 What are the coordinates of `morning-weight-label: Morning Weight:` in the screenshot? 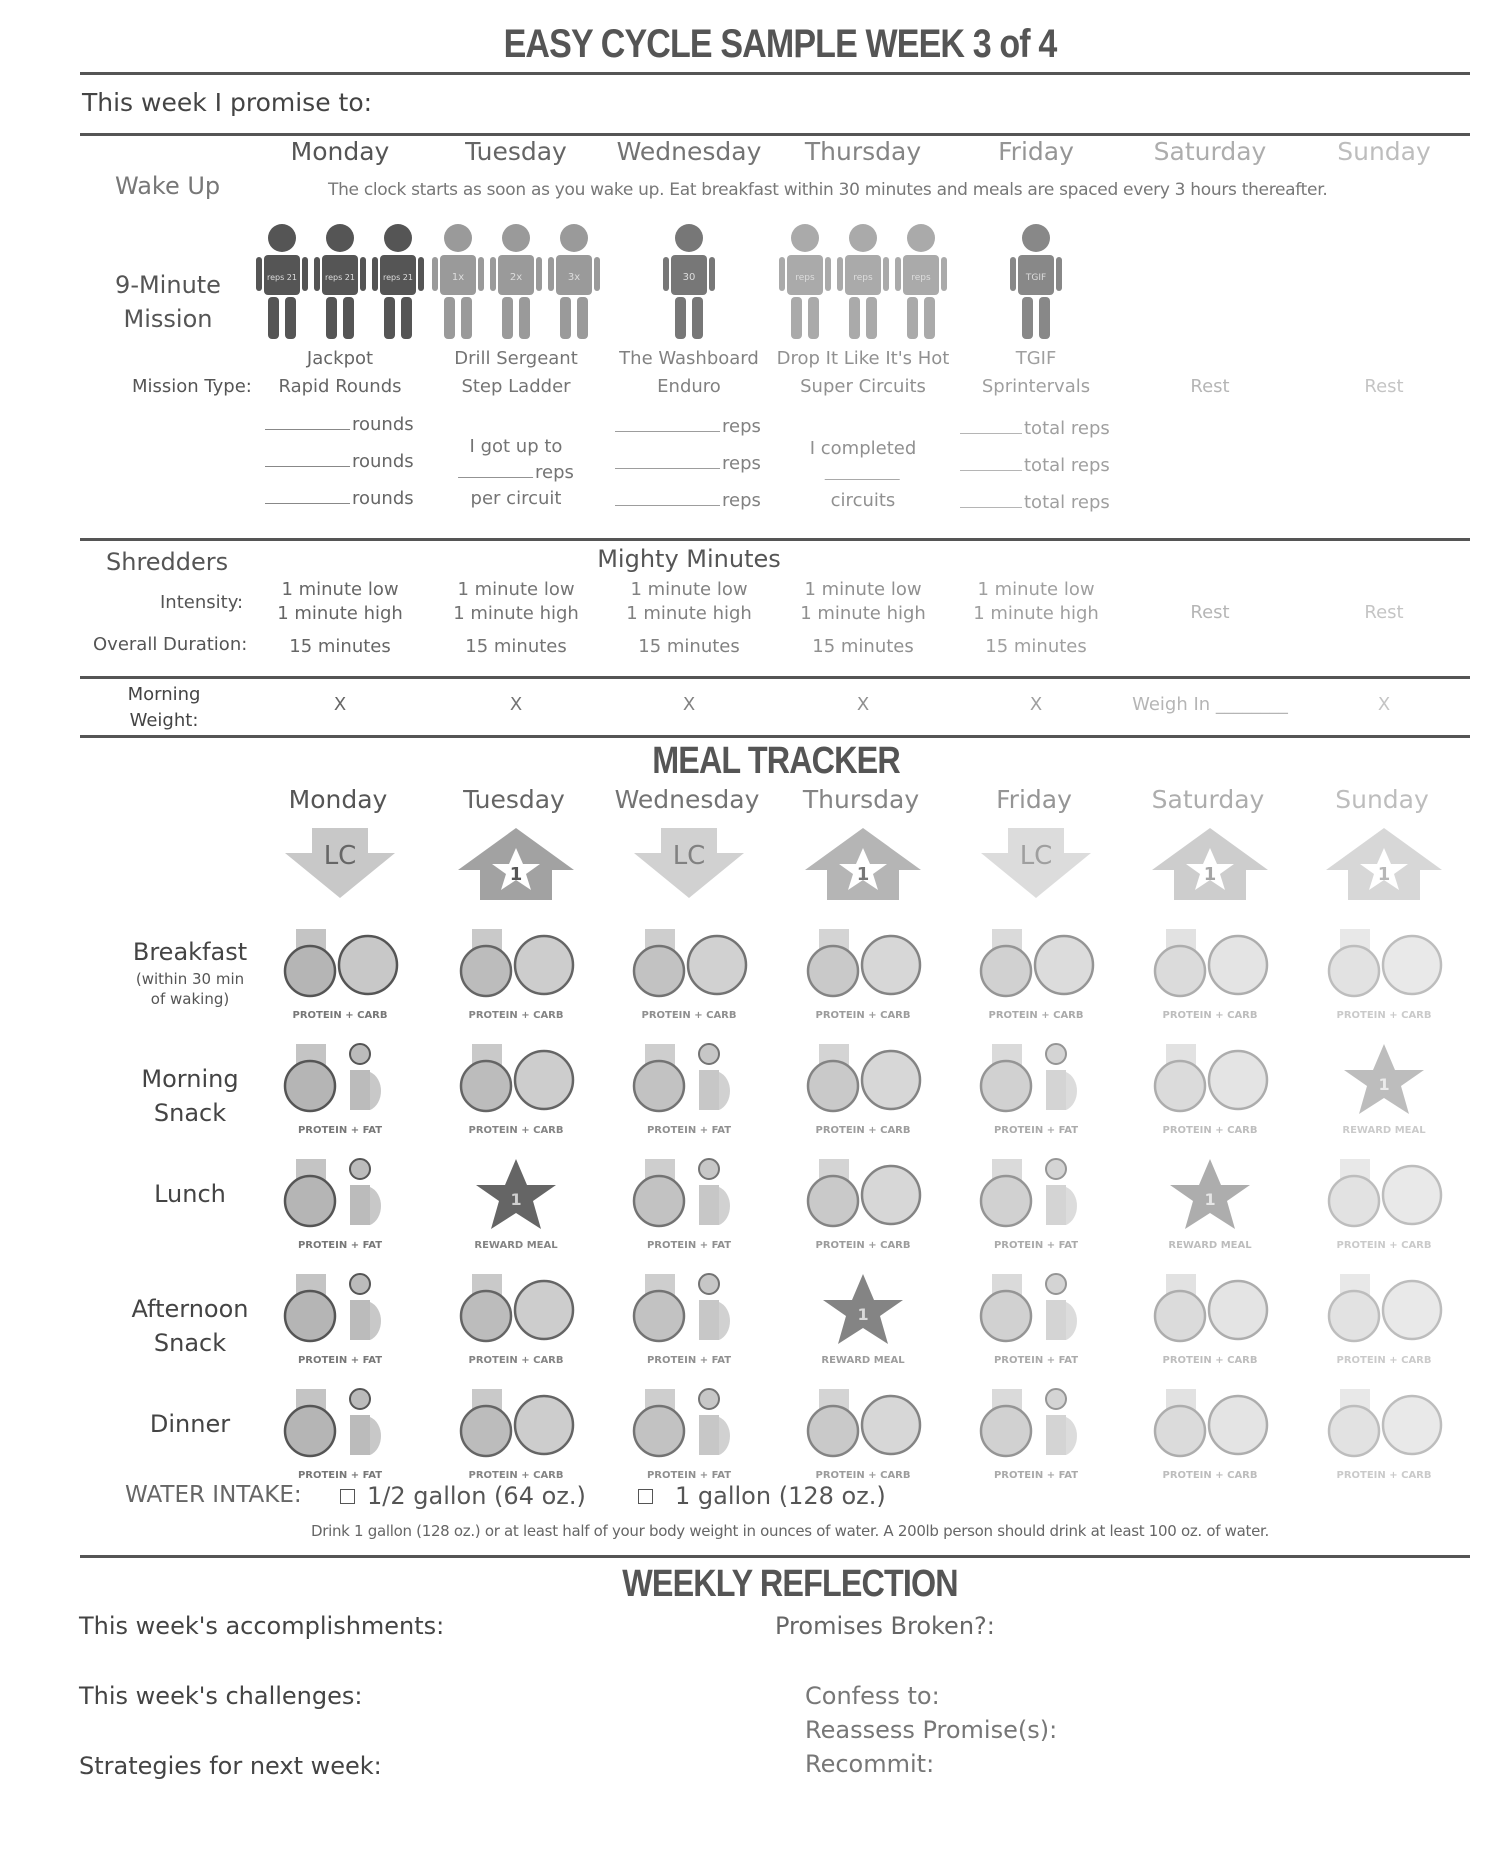 It's located at (164, 707).